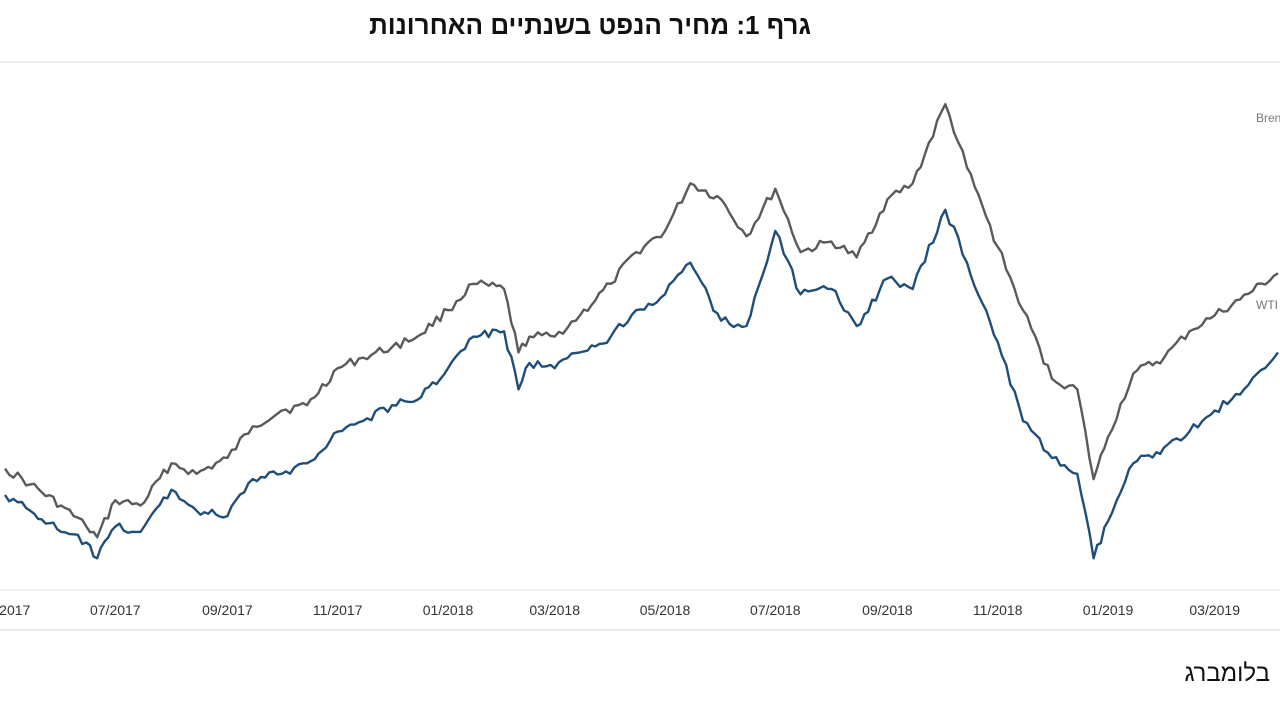  I want to click on x-tick-label: 07/2018, so click(775, 610).